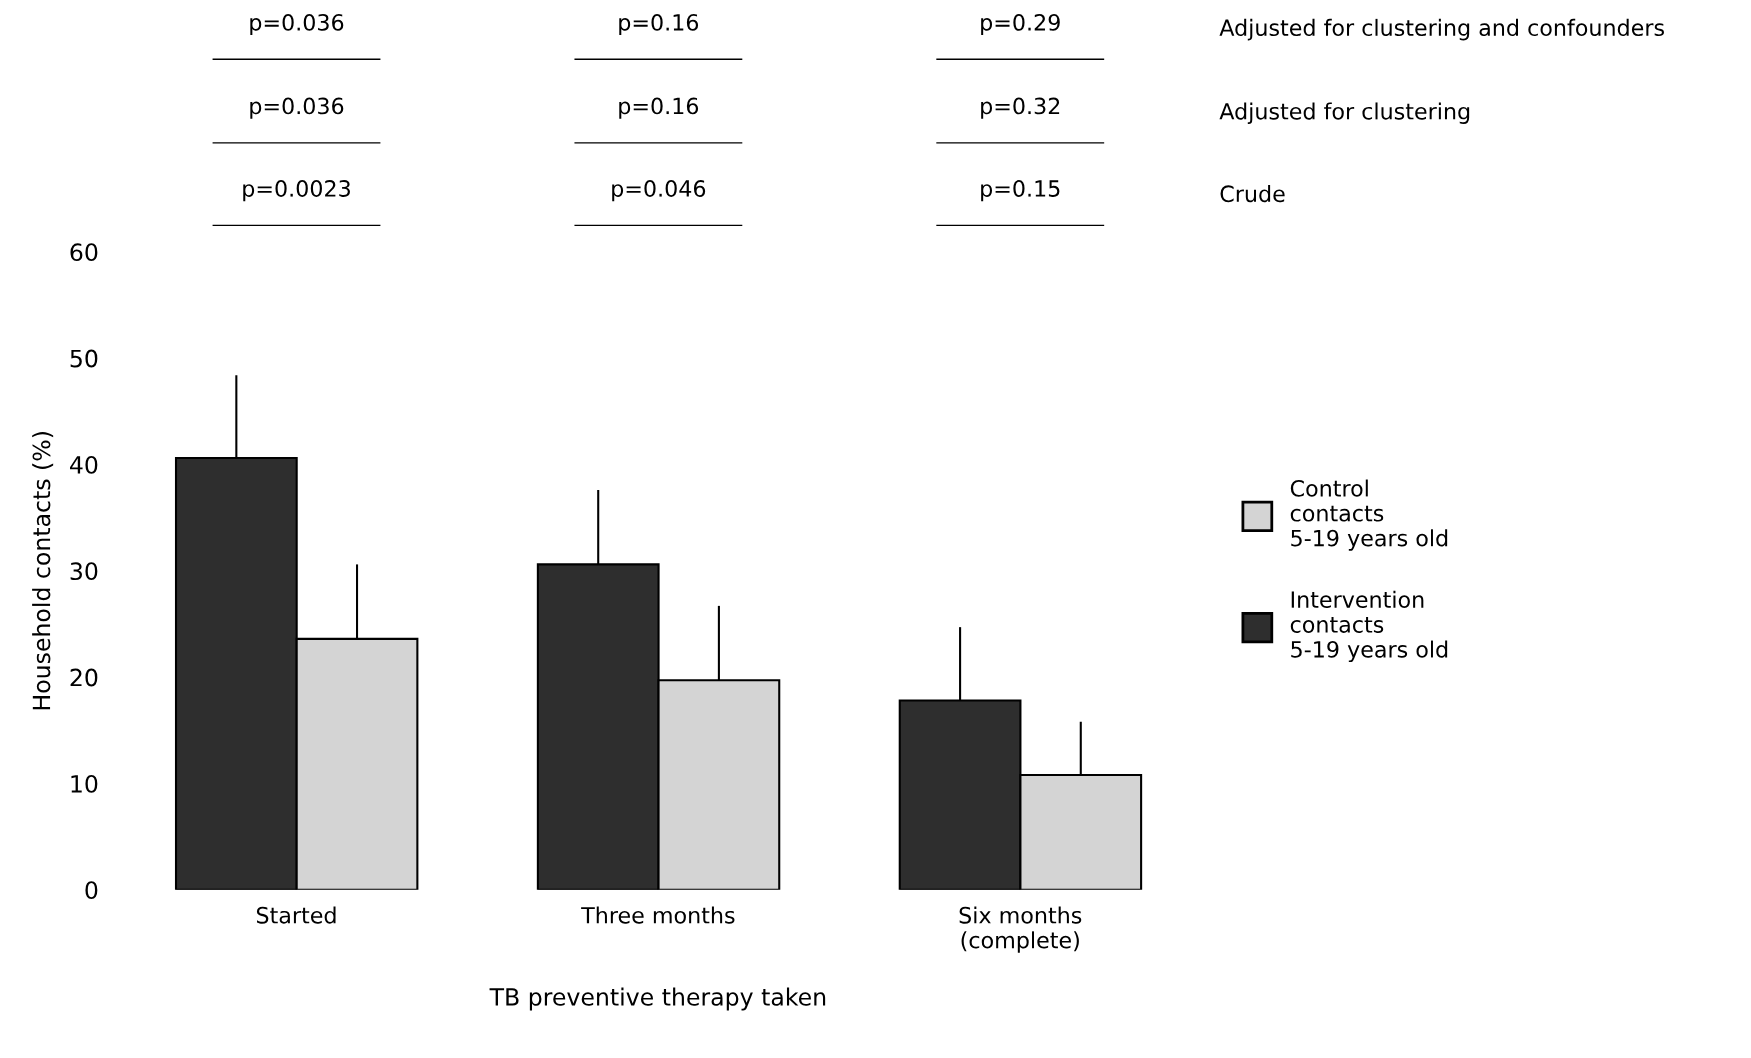  I want to click on text: Adjusted for clustering and confounders, so click(1441, 29).